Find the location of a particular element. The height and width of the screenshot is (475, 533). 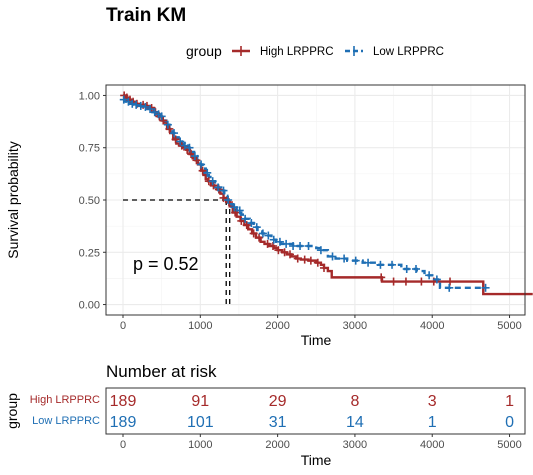

legend-label-low-lrpprc: Low LRPPRC is located at coordinates (408, 52).